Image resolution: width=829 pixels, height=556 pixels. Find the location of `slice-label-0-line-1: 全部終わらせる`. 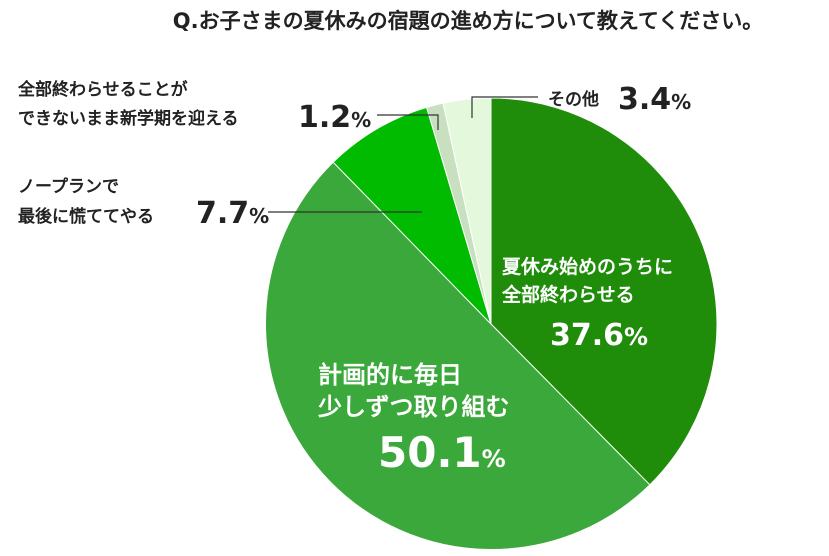

slice-label-0-line-1: 全部終わらせる is located at coordinates (568, 294).